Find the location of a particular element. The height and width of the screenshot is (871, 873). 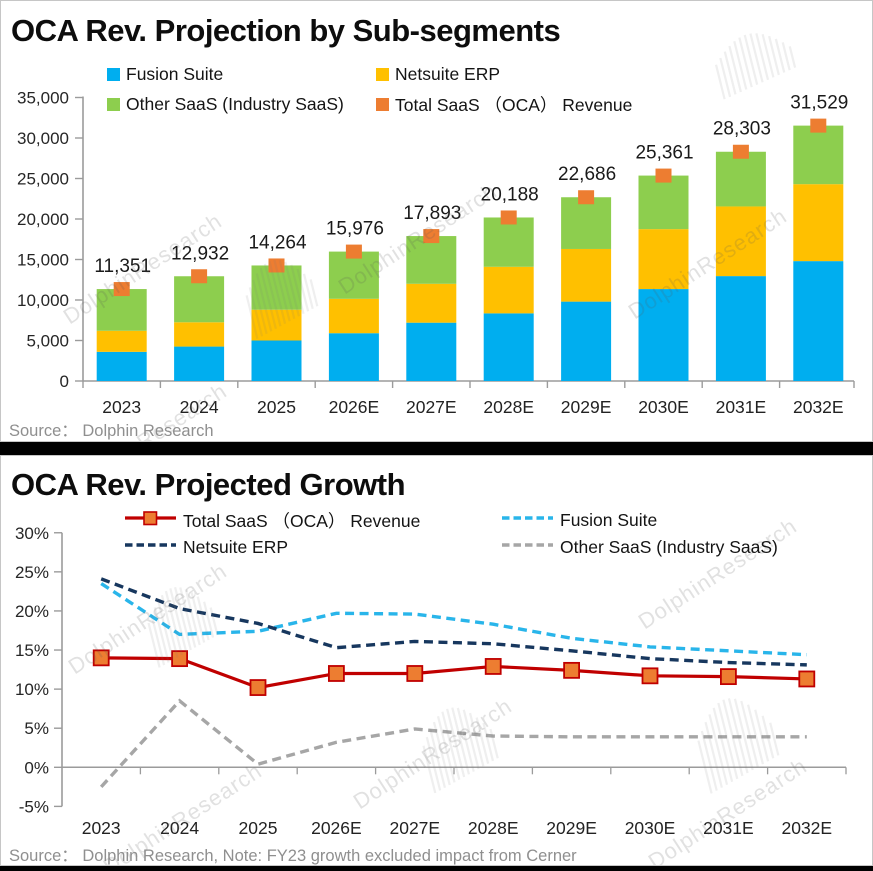

svg-text: 25% is located at coordinates (32, 572).